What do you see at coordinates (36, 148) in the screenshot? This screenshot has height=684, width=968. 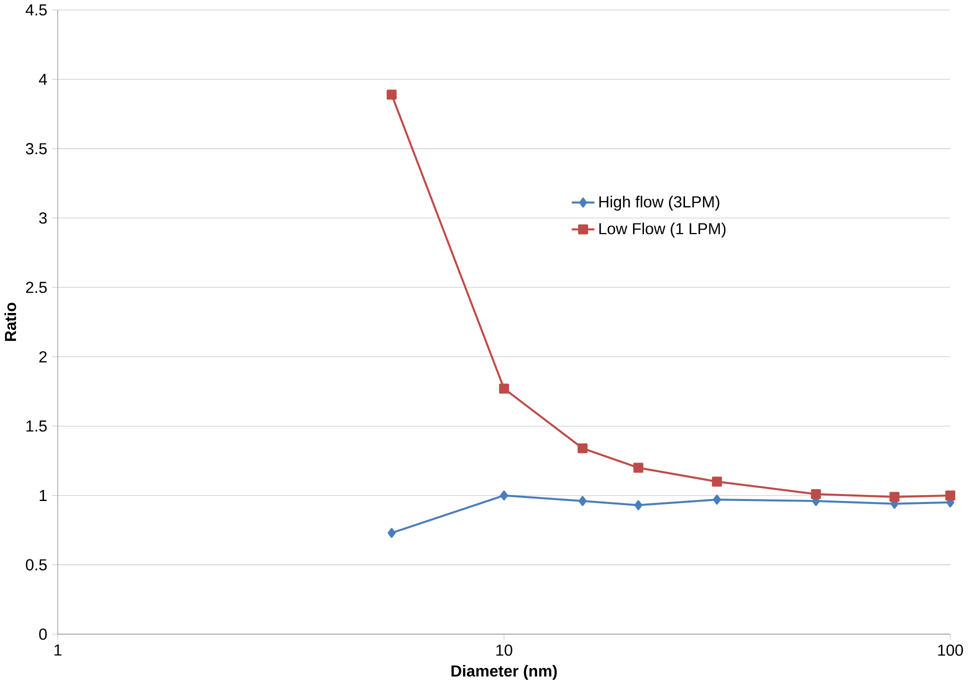 I see `y-tick-label: 3.5` at bounding box center [36, 148].